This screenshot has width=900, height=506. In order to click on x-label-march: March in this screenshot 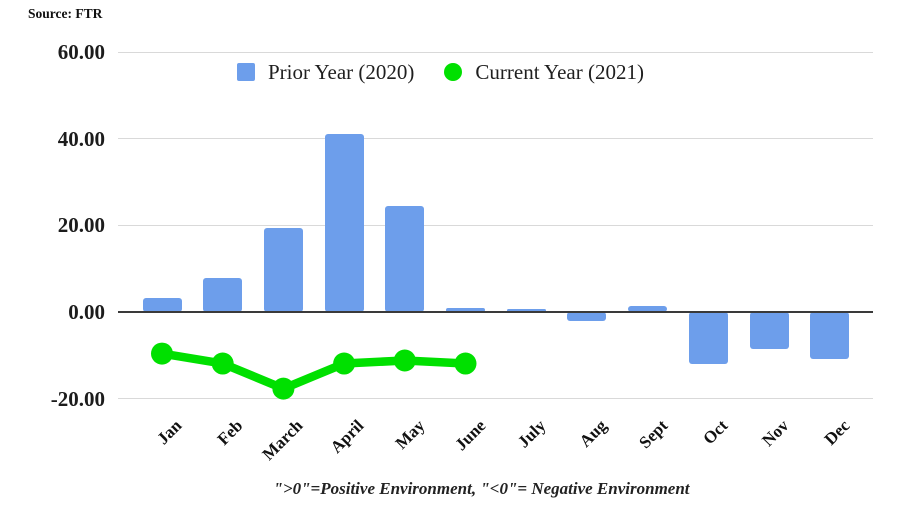, I will do `click(282, 440)`.